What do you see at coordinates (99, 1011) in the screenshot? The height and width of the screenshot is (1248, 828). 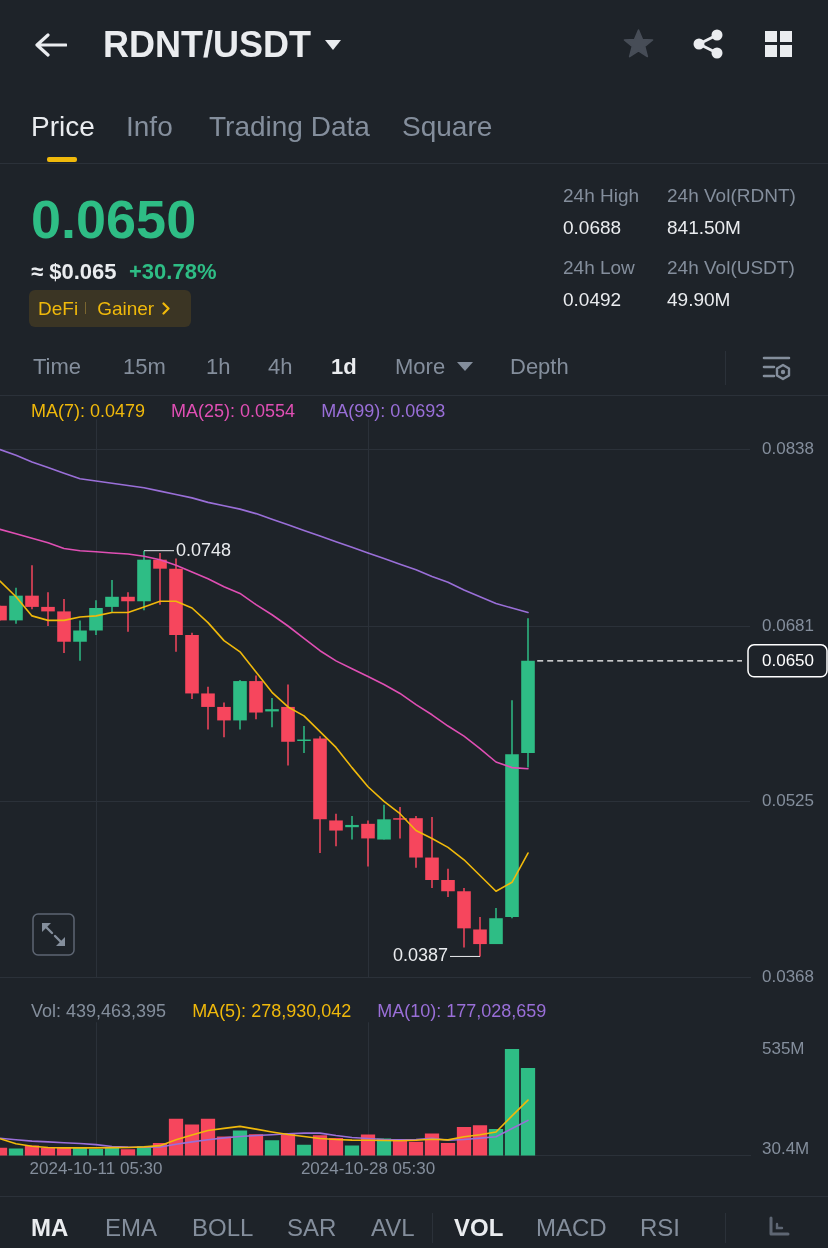 I see `text: Vol: 439,463,395` at bounding box center [99, 1011].